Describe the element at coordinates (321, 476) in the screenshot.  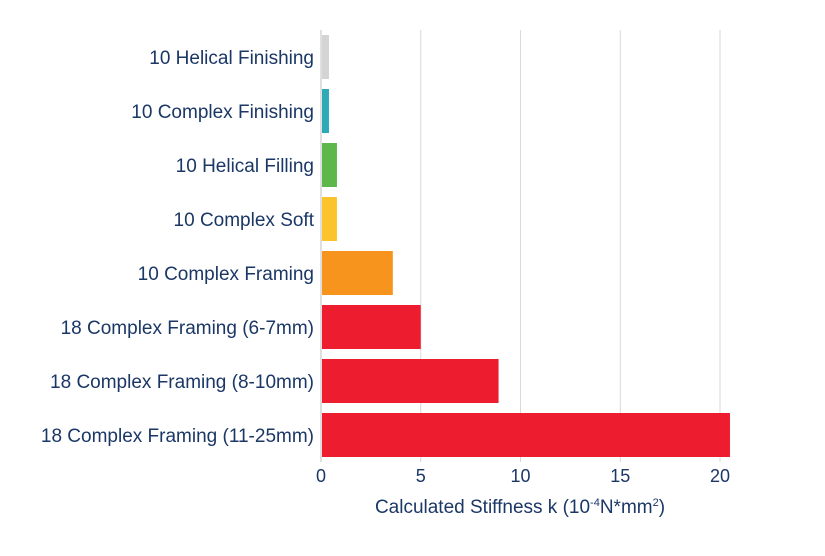
I see `x-tick-label: 0` at that location.